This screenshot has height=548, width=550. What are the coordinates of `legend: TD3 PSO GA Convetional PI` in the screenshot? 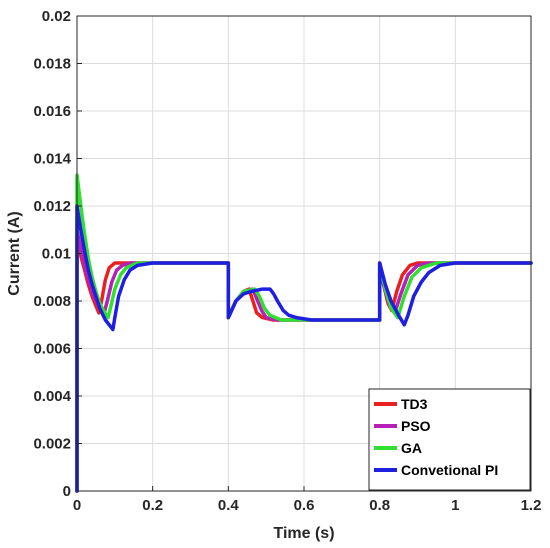 It's located at (449, 439).